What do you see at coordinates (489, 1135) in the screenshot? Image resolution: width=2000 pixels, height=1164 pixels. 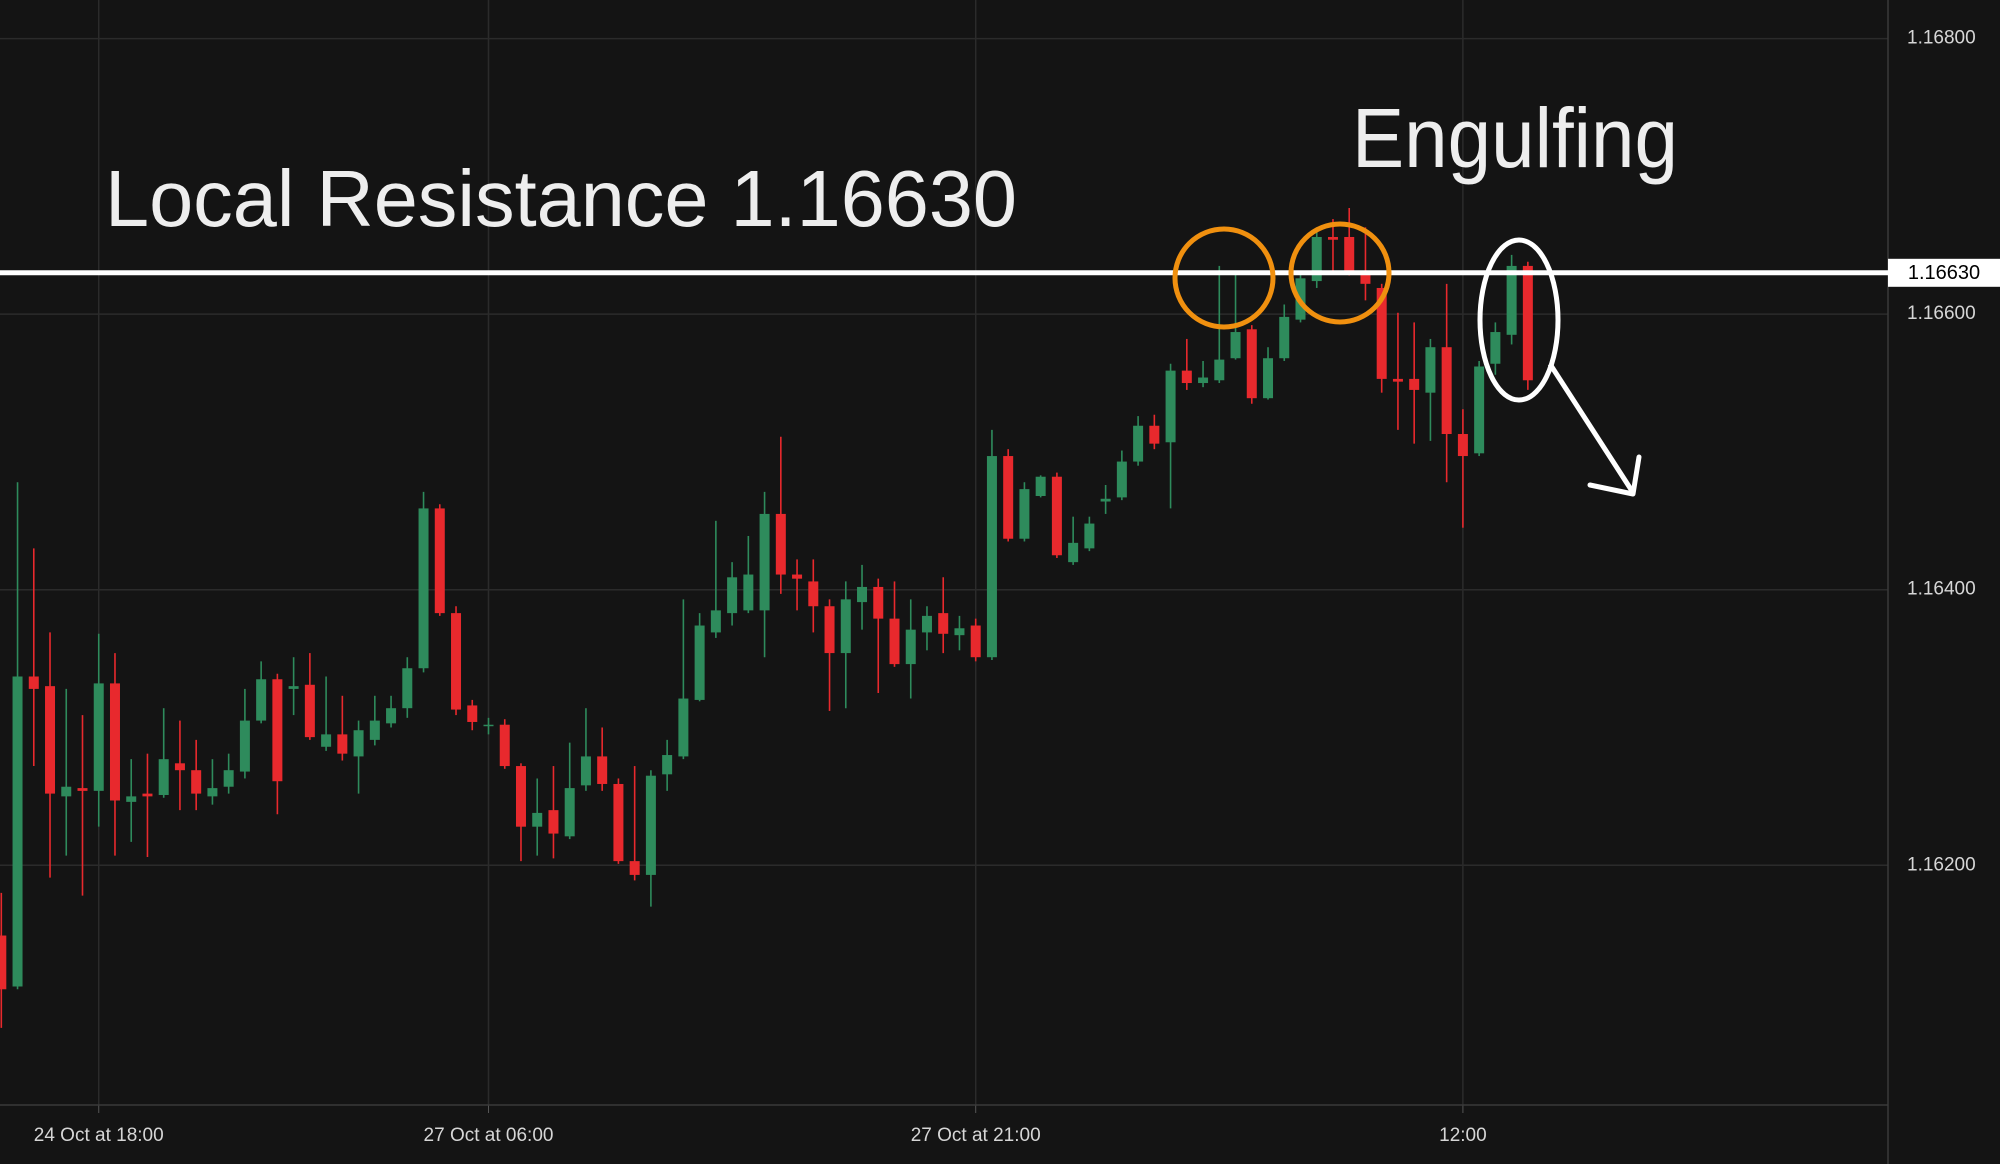 I see `x-tick-label: 27 Oct at 06:00` at bounding box center [489, 1135].